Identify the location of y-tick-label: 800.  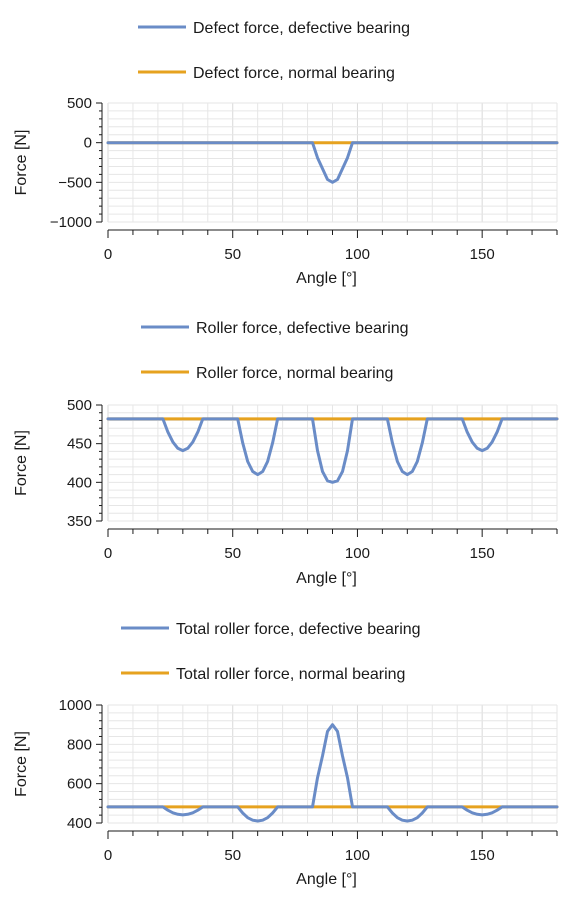
(79, 744).